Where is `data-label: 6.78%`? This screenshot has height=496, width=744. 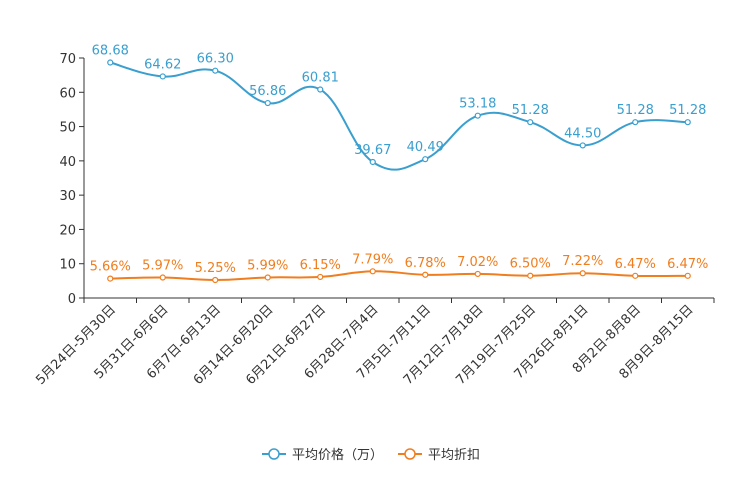
data-label: 6.78% is located at coordinates (425, 263).